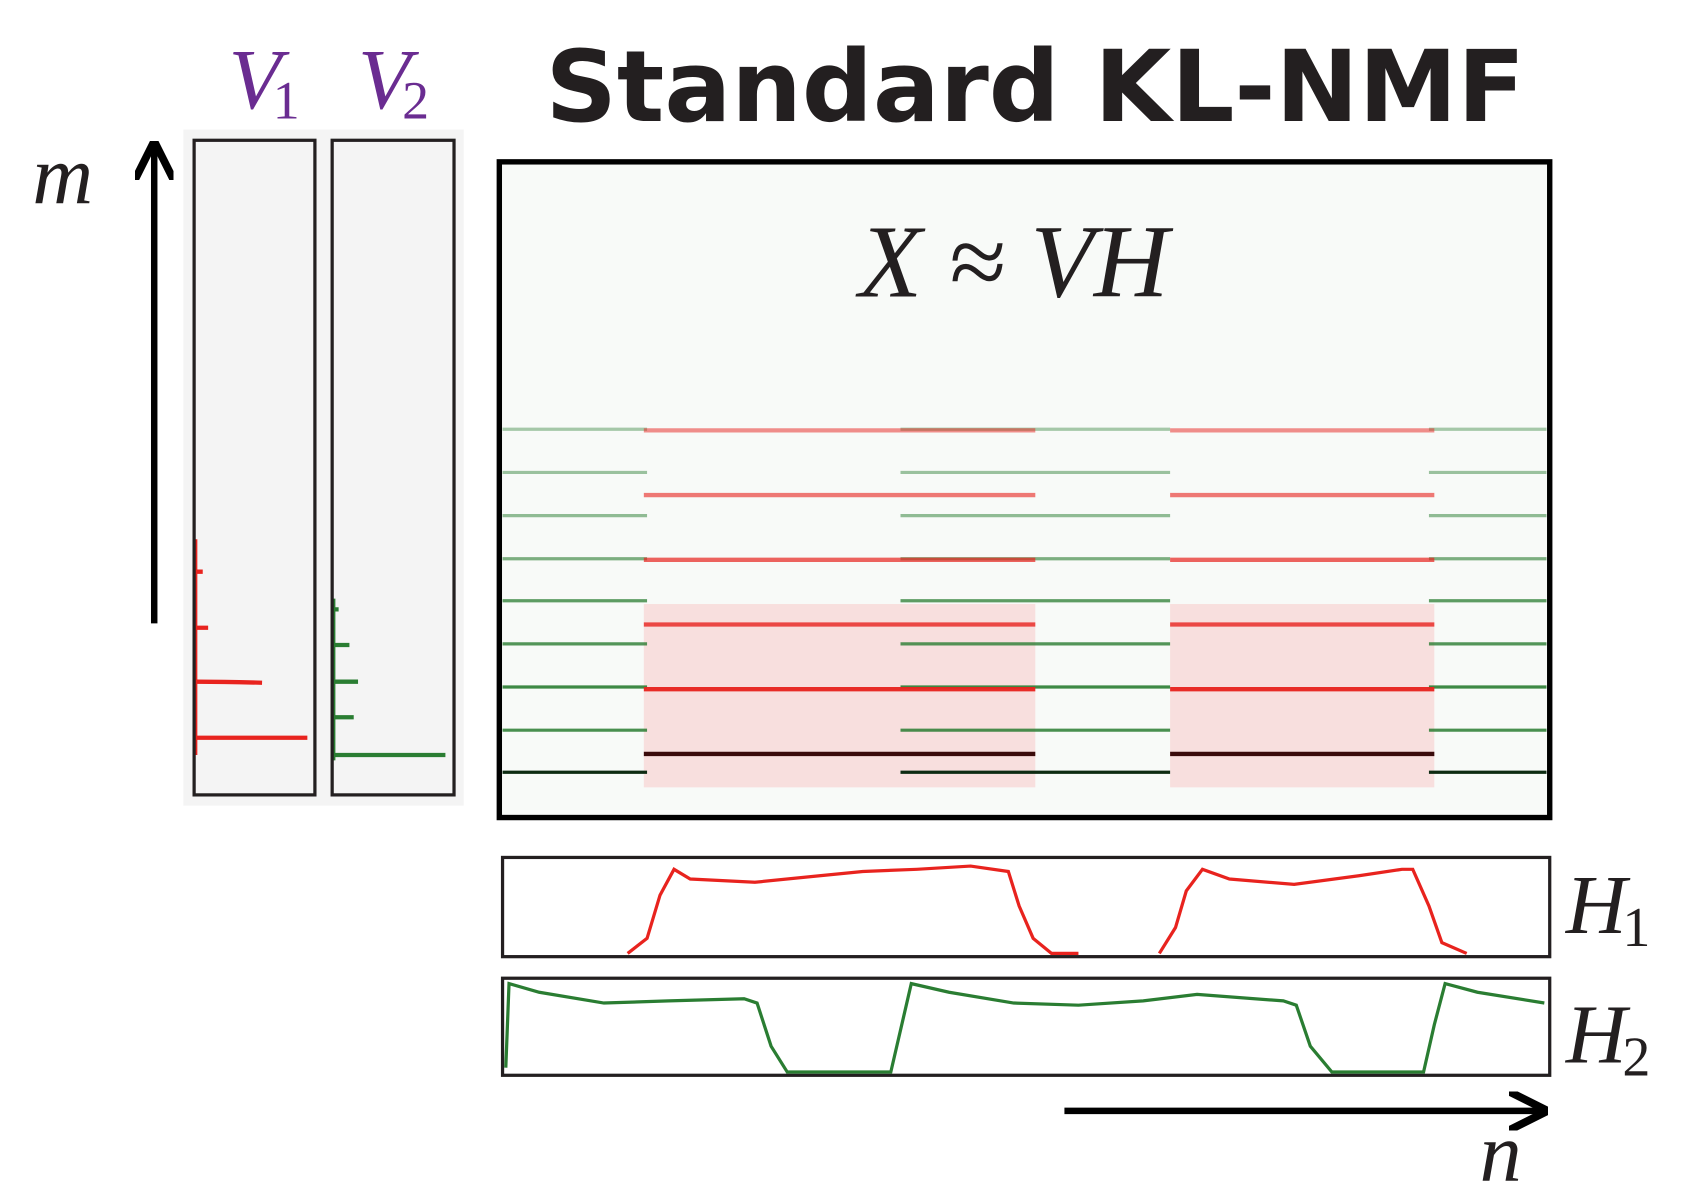  I want to click on template-label: V1, so click(264, 81).